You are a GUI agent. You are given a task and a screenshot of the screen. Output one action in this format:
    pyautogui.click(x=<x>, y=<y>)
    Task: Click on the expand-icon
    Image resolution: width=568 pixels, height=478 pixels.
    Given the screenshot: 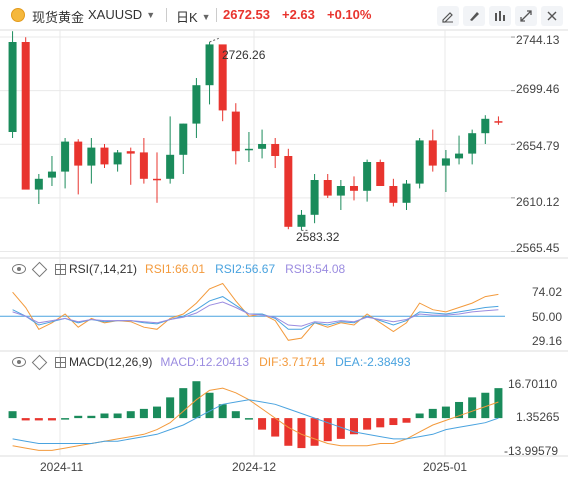 What is the action you would take?
    pyautogui.click(x=526, y=16)
    